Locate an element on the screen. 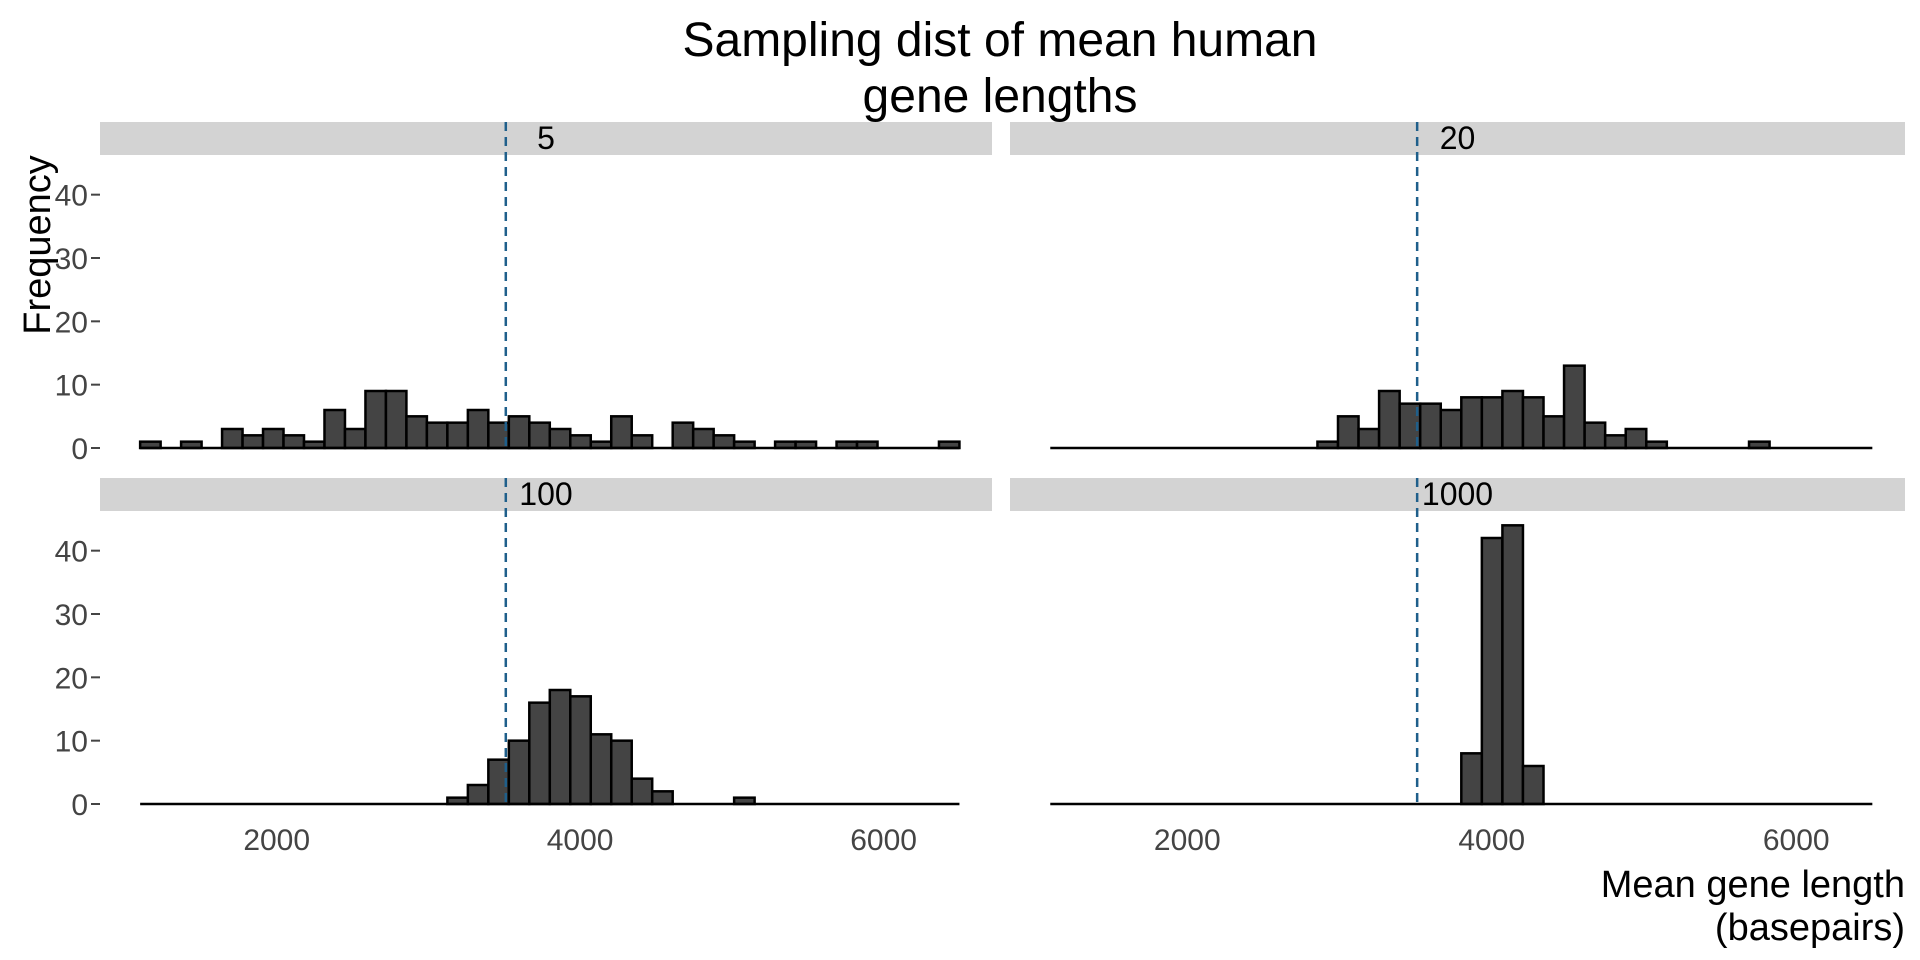 Image resolution: width=1920 pixels, height=960 pixels. x-axis-title-line-2: (basepairs) is located at coordinates (1810, 928).